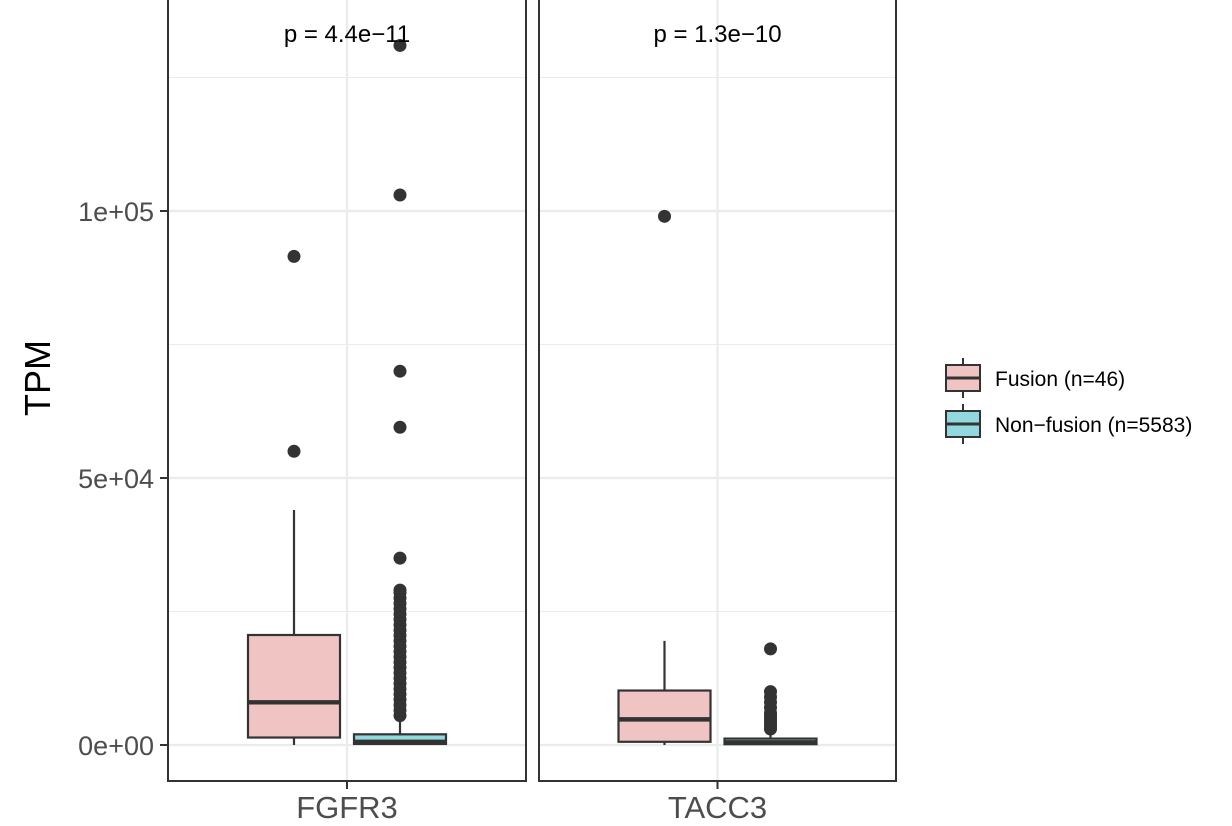 This screenshot has height=826, width=1232. Describe the element at coordinates (717, 34) in the screenshot. I see `p-value-label: p = 1.3e−10` at that location.